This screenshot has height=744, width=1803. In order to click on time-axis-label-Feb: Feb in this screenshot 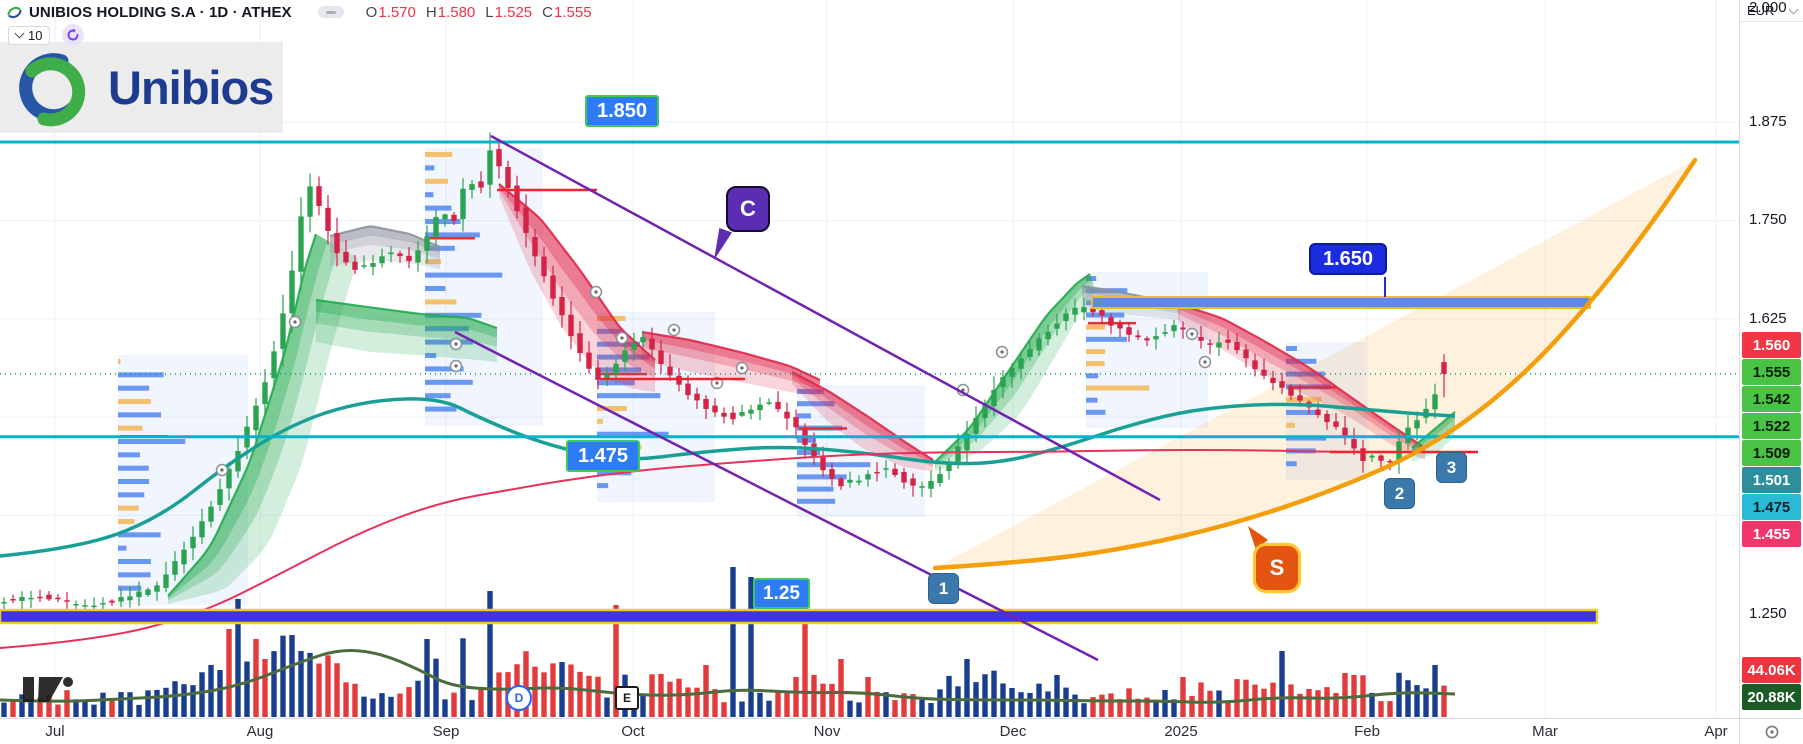, I will do `click(1367, 731)`.